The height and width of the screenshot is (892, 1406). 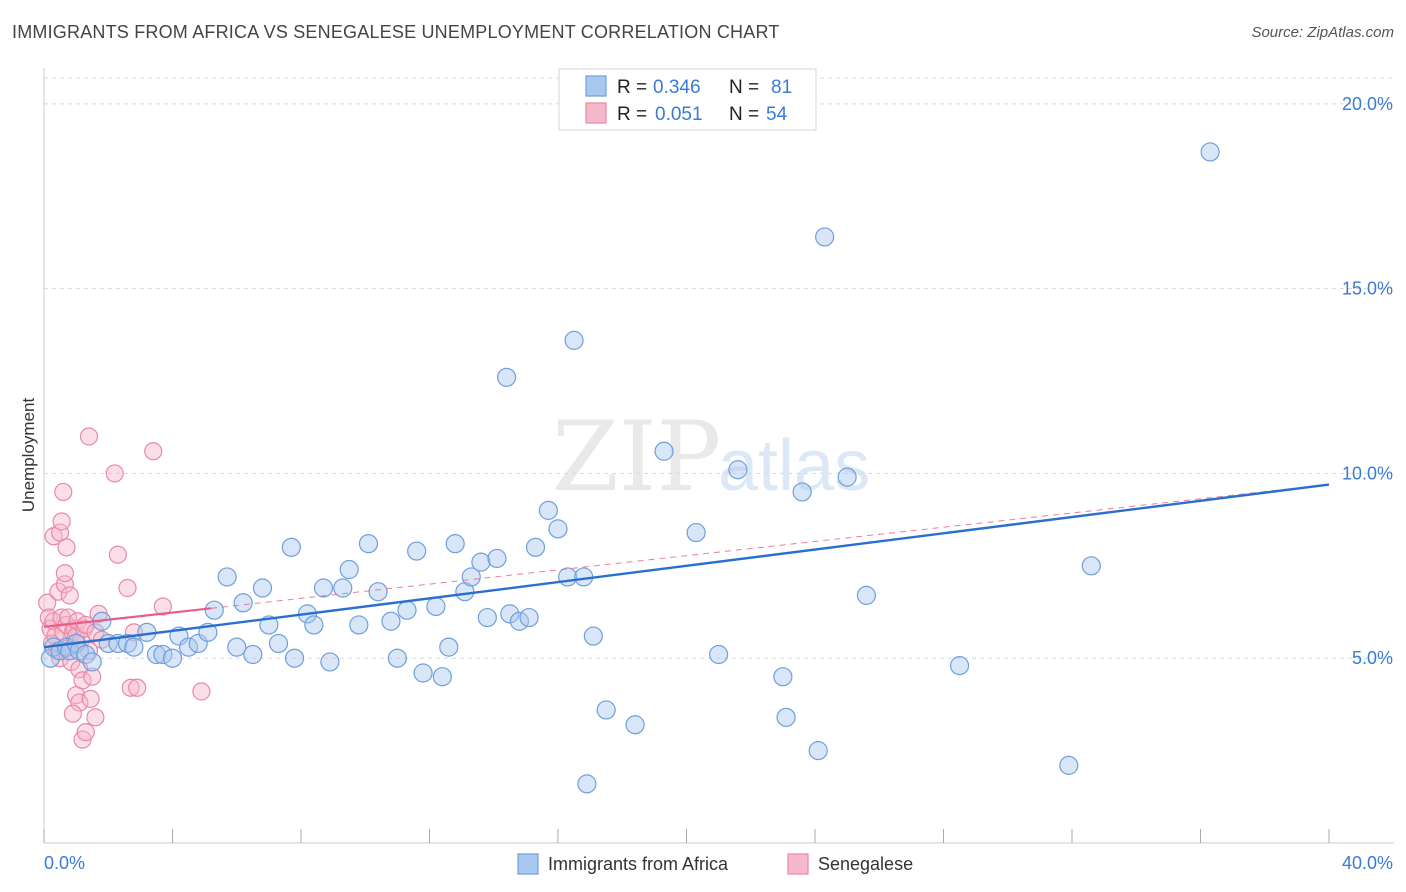 What do you see at coordinates (687, 99) in the screenshot?
I see `correlation-legend: R = 0.346 N = 81 R = 0.051 N = 54` at bounding box center [687, 99].